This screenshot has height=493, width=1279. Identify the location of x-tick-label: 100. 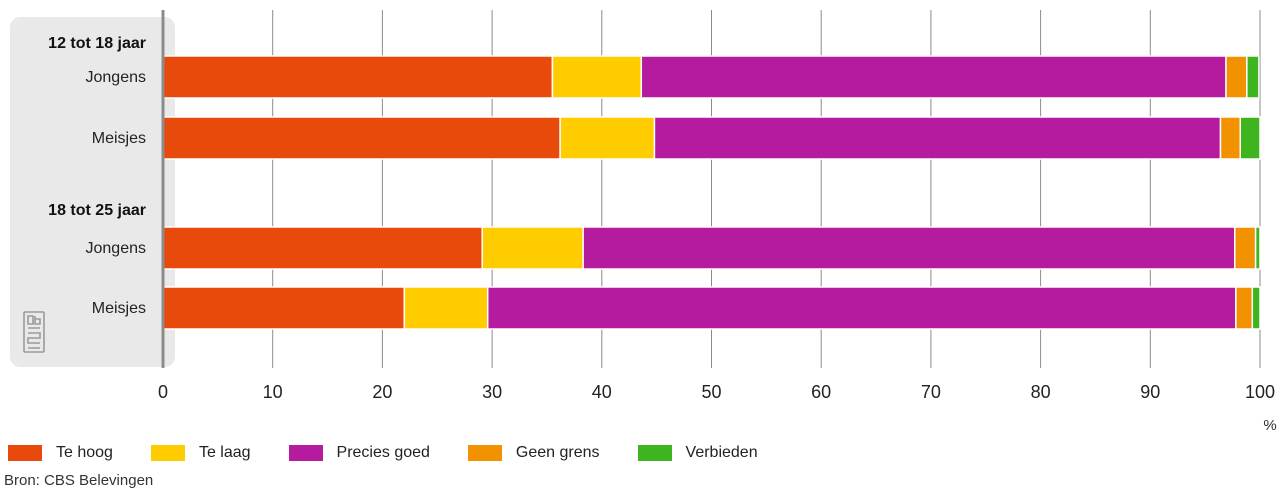
(1260, 392).